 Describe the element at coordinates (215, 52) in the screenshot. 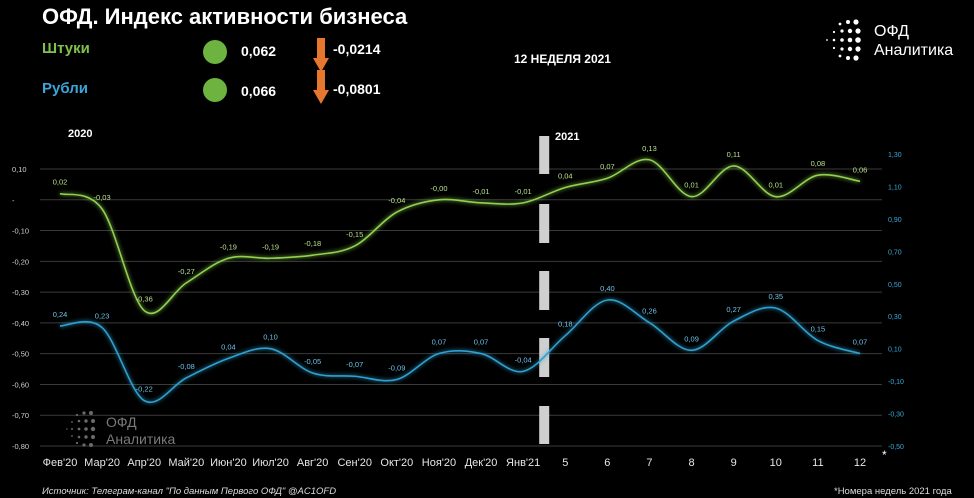

I see `legend-dot-units` at that location.